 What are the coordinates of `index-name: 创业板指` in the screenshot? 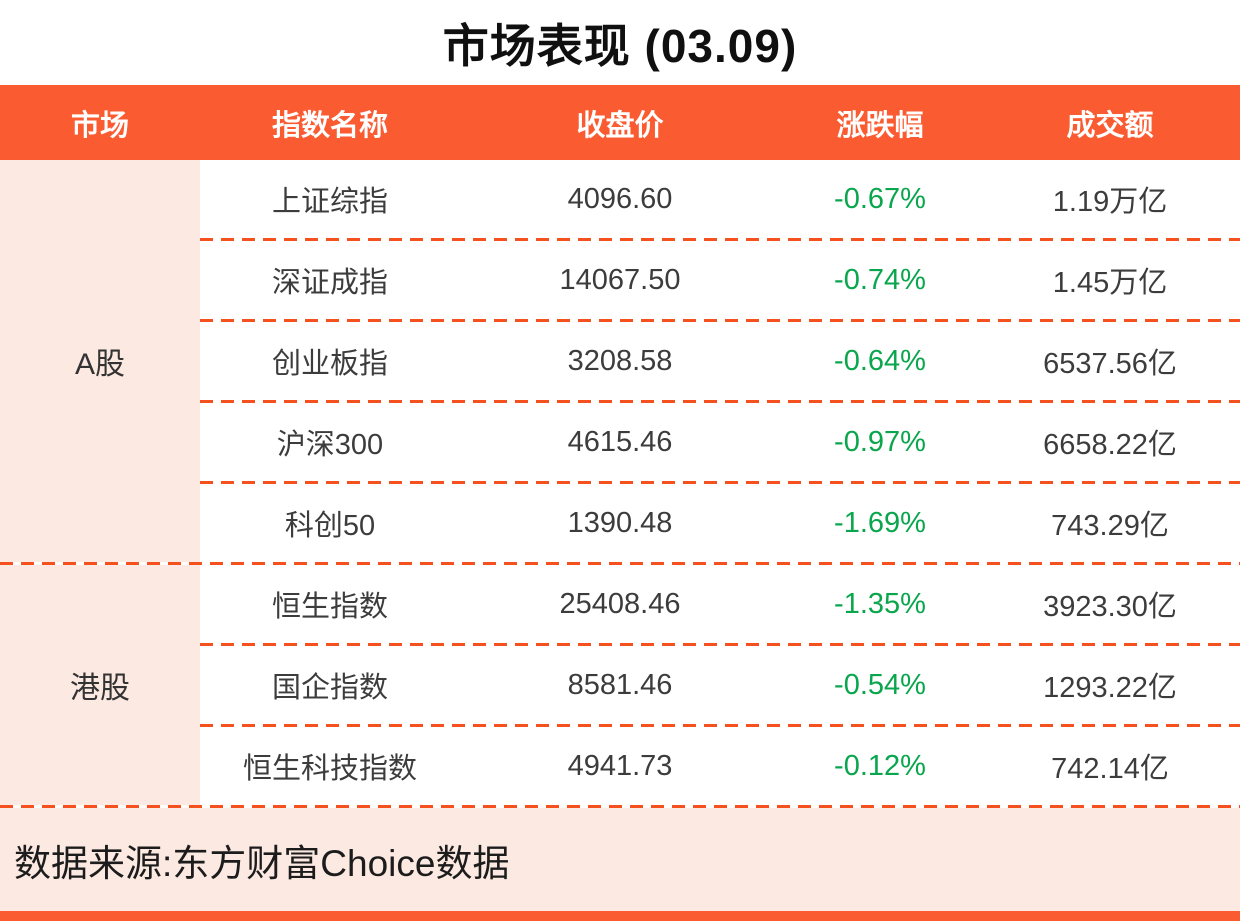 It's located at (329, 364).